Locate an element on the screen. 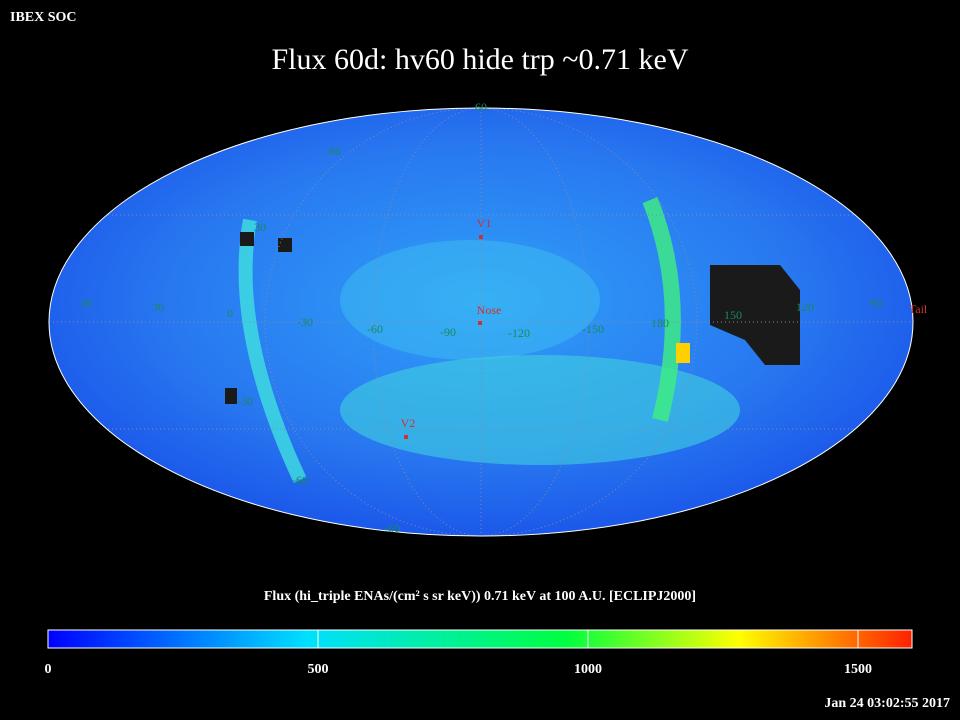 The height and width of the screenshot is (720, 960). colorbar-tick-label: 1000 is located at coordinates (588, 669).